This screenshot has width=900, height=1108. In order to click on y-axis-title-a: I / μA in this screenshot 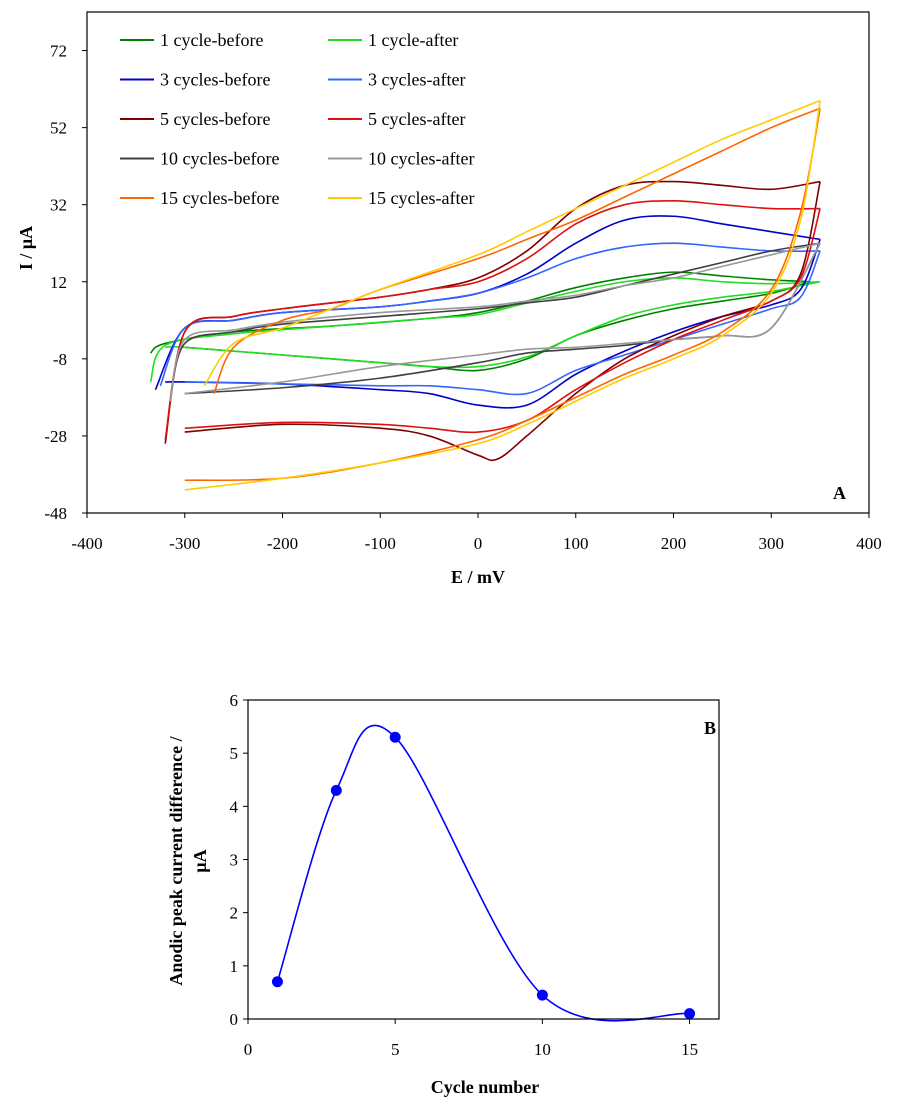, I will do `click(26, 248)`.